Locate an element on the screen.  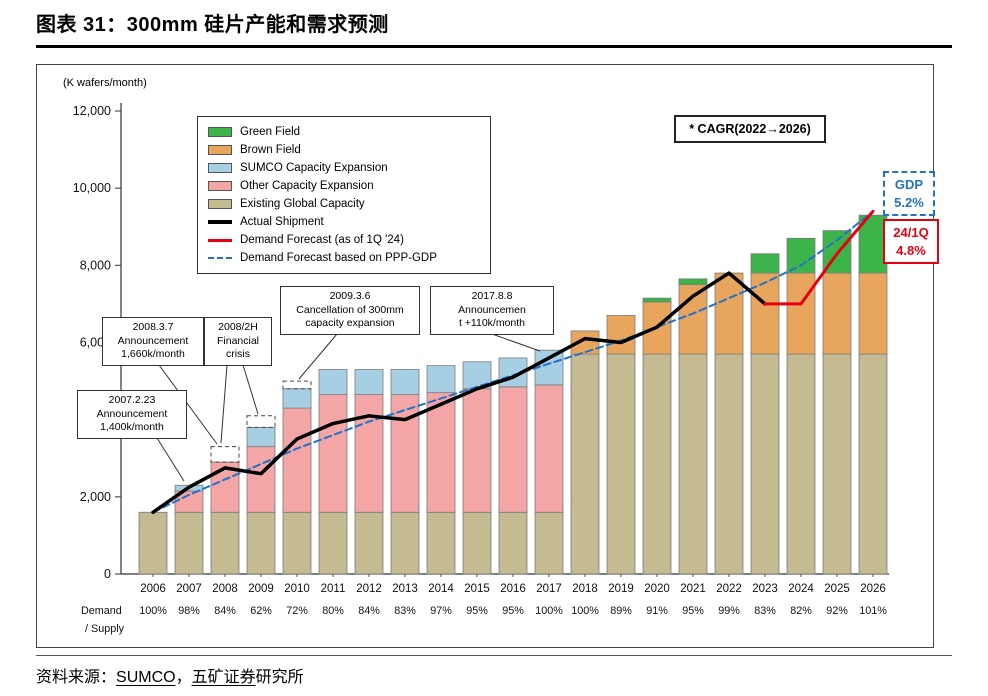
legend-label: Green Field is located at coordinates (270, 132).